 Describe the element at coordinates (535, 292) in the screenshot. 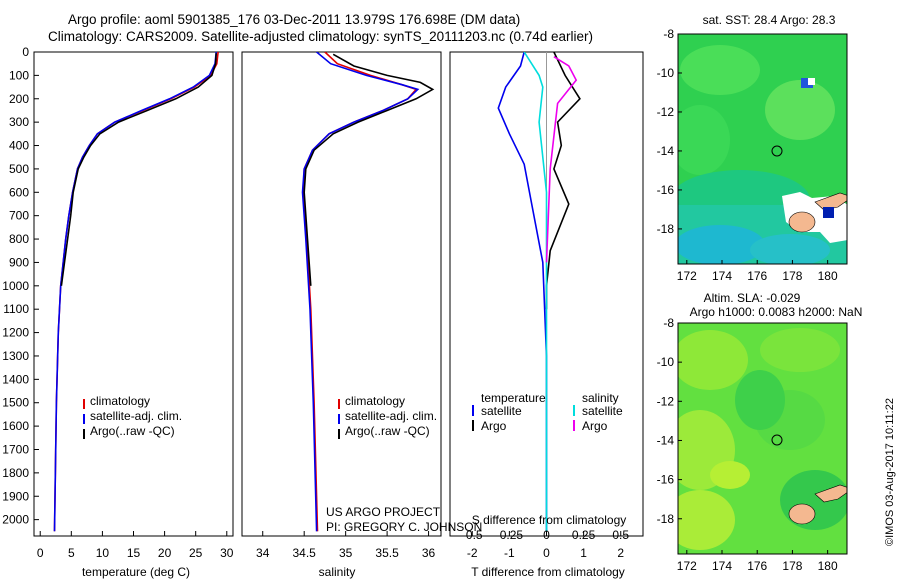

I see `difference-series-s-satellite` at that location.